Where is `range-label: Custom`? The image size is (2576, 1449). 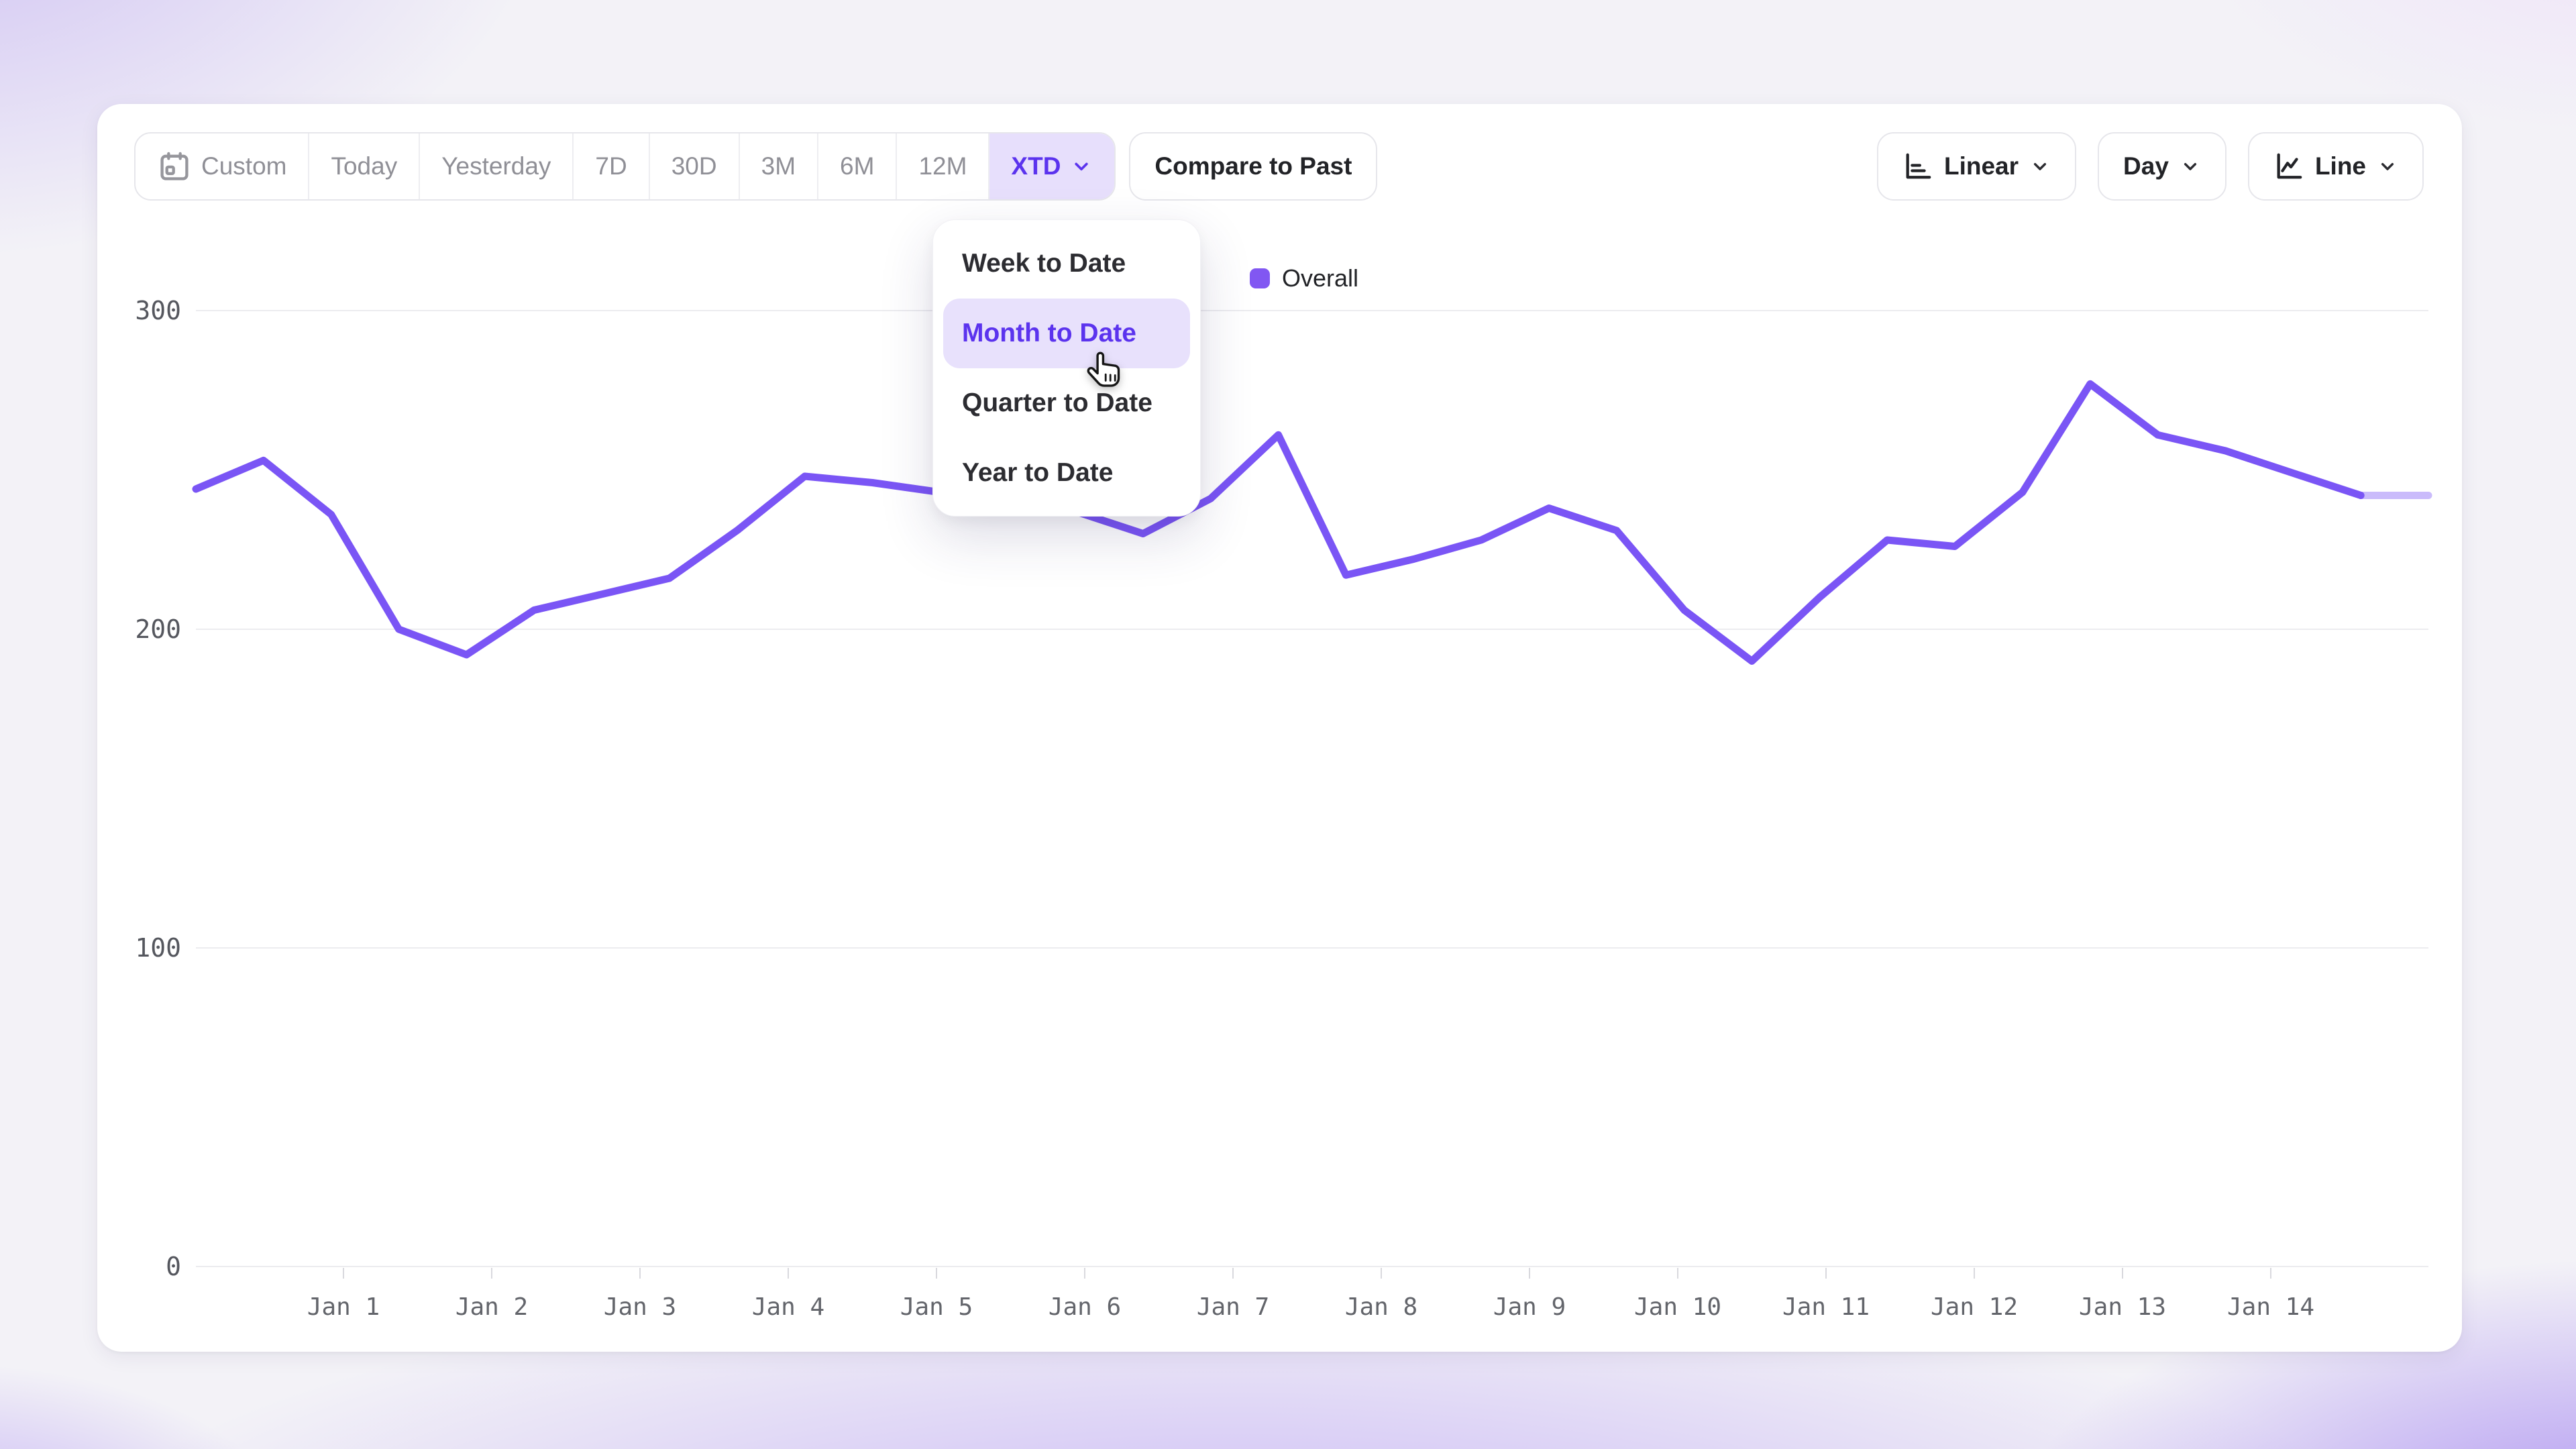
range-label: Custom is located at coordinates (244, 166).